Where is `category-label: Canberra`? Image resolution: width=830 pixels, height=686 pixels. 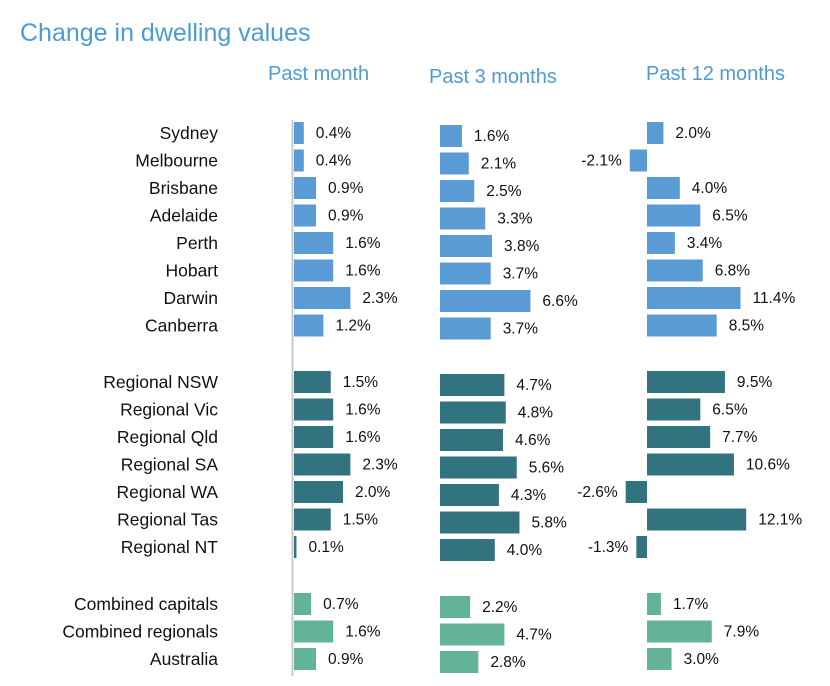 category-label: Canberra is located at coordinates (181, 326).